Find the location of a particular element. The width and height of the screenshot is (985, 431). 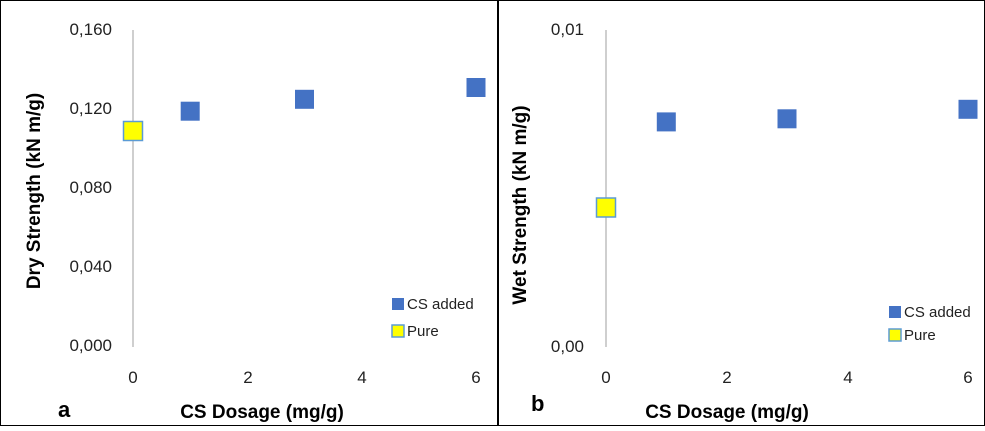

y-tick-label: 0,040 is located at coordinates (90, 266).